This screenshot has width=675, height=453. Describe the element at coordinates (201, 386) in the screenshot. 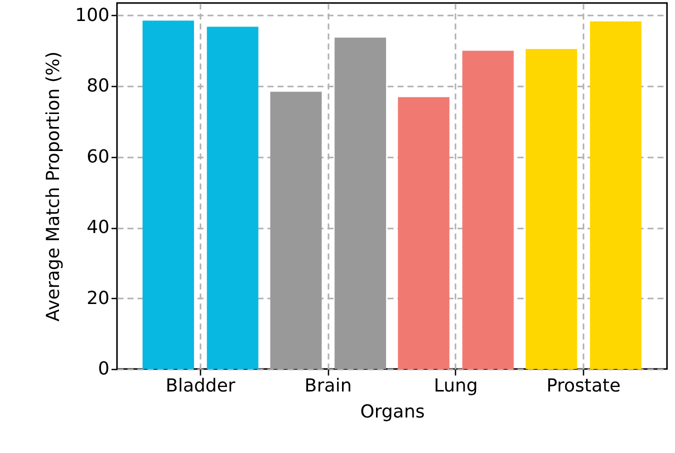

I see `x-tick-label: Bladder` at that location.